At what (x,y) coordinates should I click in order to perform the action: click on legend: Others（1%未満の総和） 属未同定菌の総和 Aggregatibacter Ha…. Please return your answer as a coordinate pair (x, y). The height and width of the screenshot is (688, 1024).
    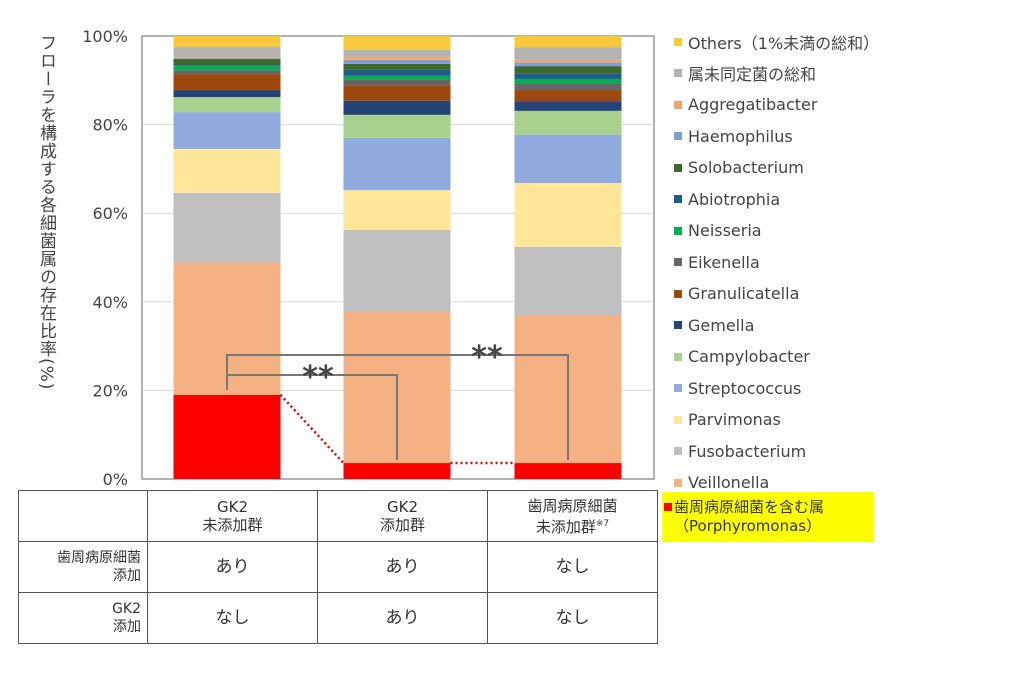
    Looking at the image, I should click on (776, 262).